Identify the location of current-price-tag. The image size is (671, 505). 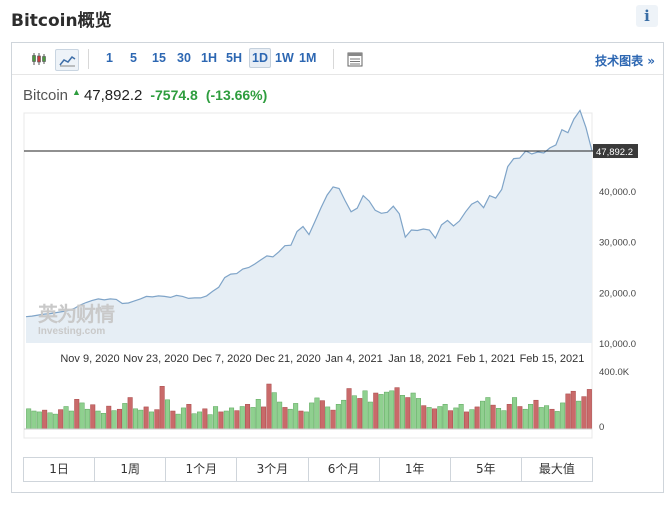
(615, 151).